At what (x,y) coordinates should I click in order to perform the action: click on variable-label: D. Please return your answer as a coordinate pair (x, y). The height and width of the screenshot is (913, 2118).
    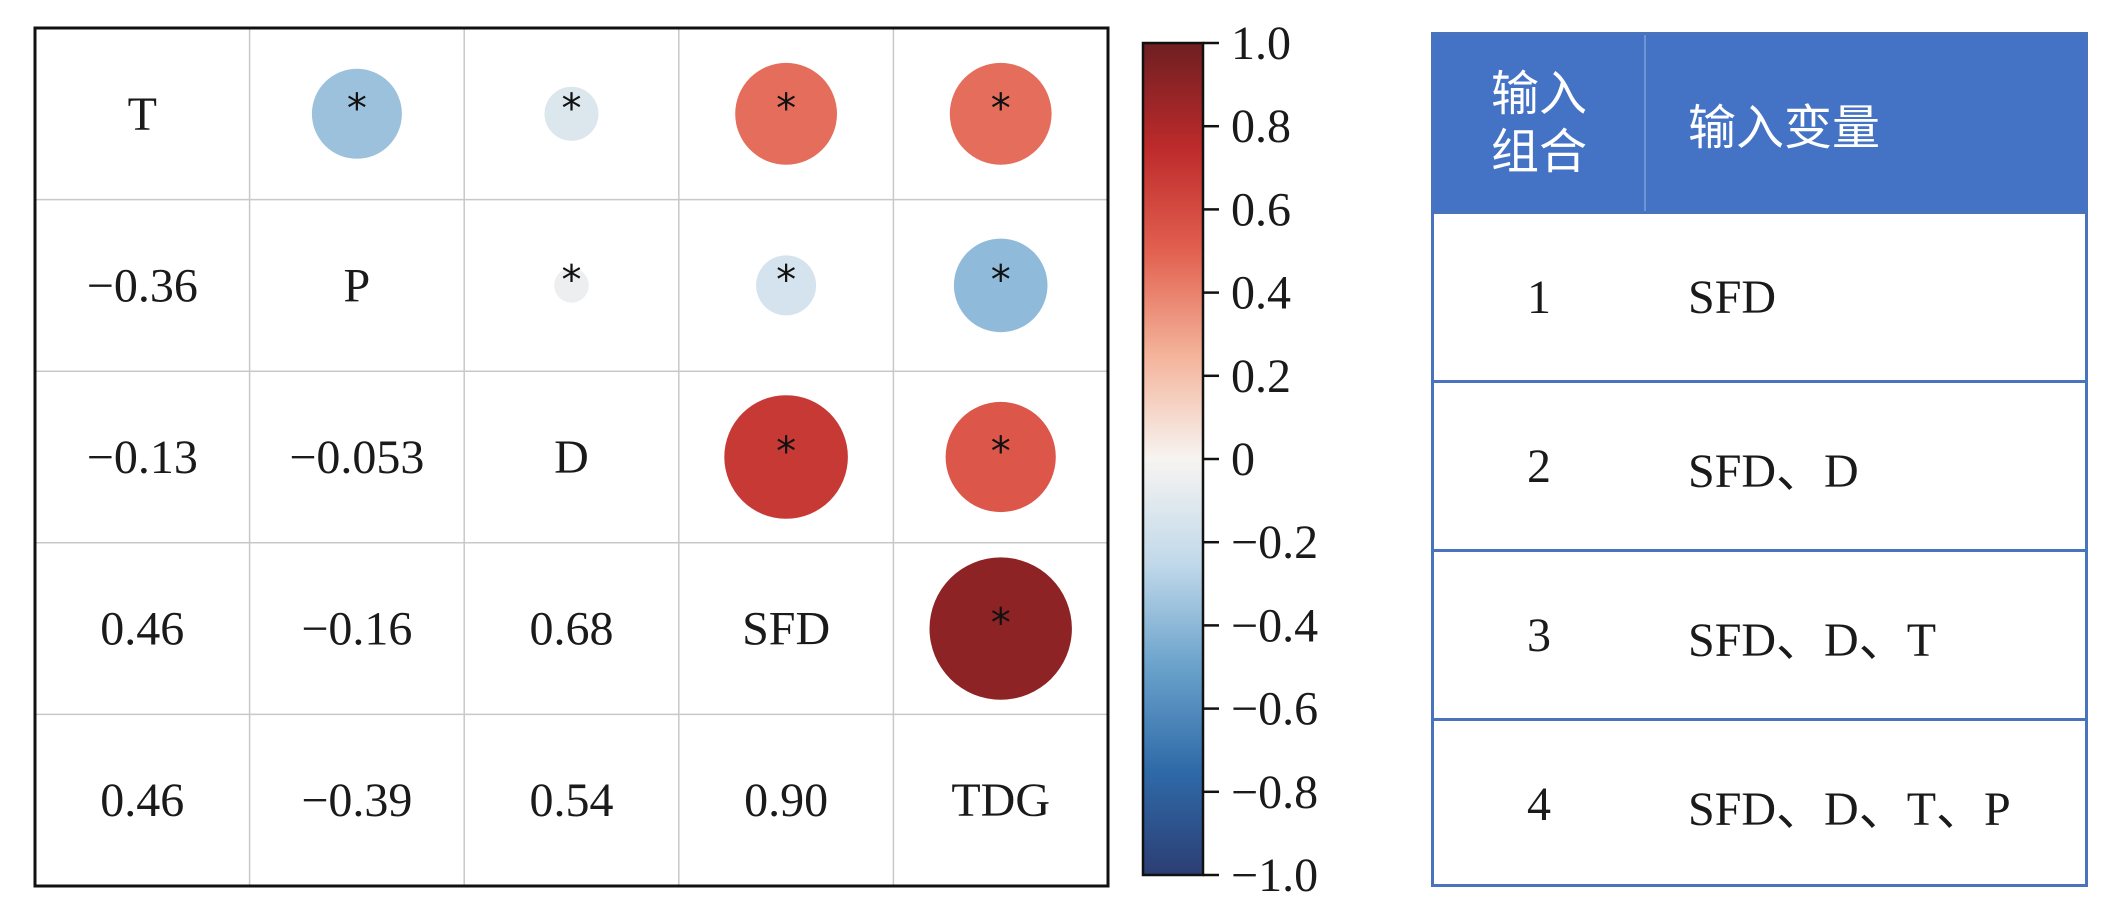
    Looking at the image, I should click on (571, 457).